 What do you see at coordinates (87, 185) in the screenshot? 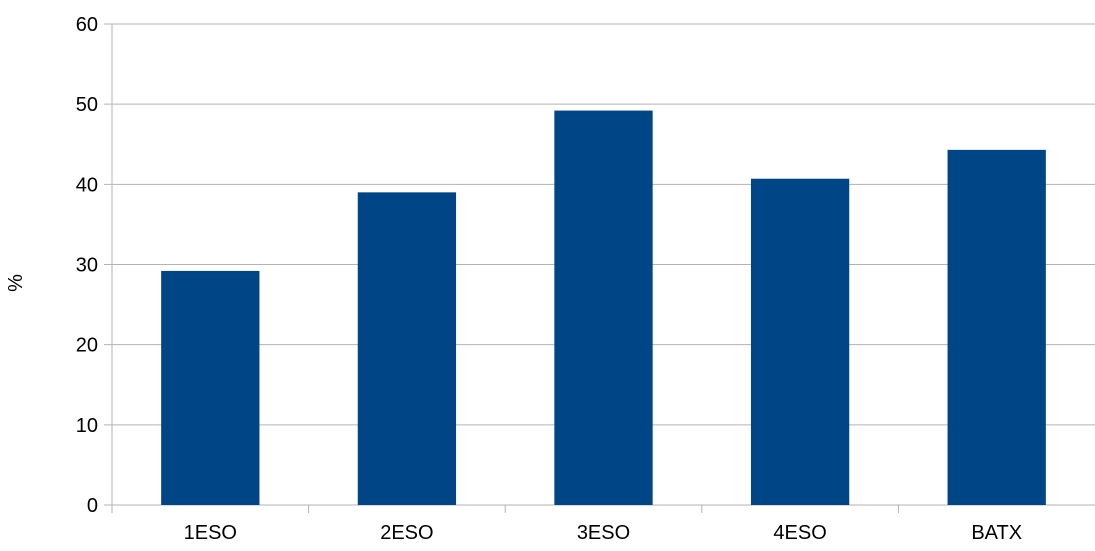
I see `y-tick-label: 40` at bounding box center [87, 185].